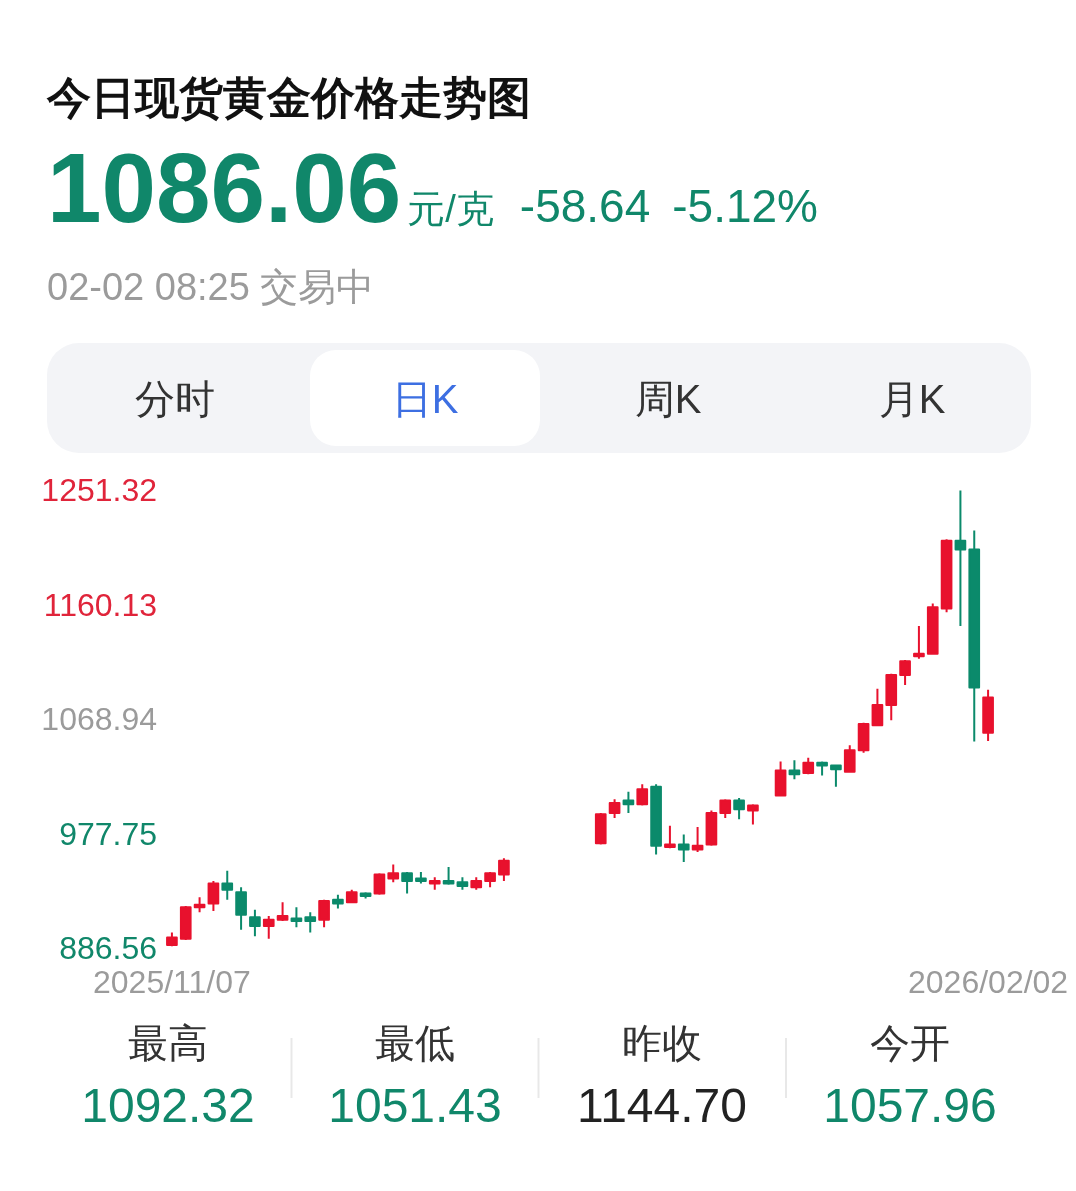 Image resolution: width=1076 pixels, height=1191 pixels. I want to click on text: 1086.06, so click(224, 188).